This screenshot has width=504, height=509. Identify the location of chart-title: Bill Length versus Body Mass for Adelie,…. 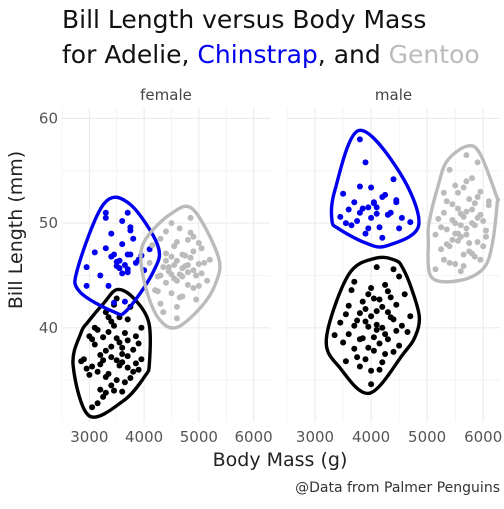
(271, 37).